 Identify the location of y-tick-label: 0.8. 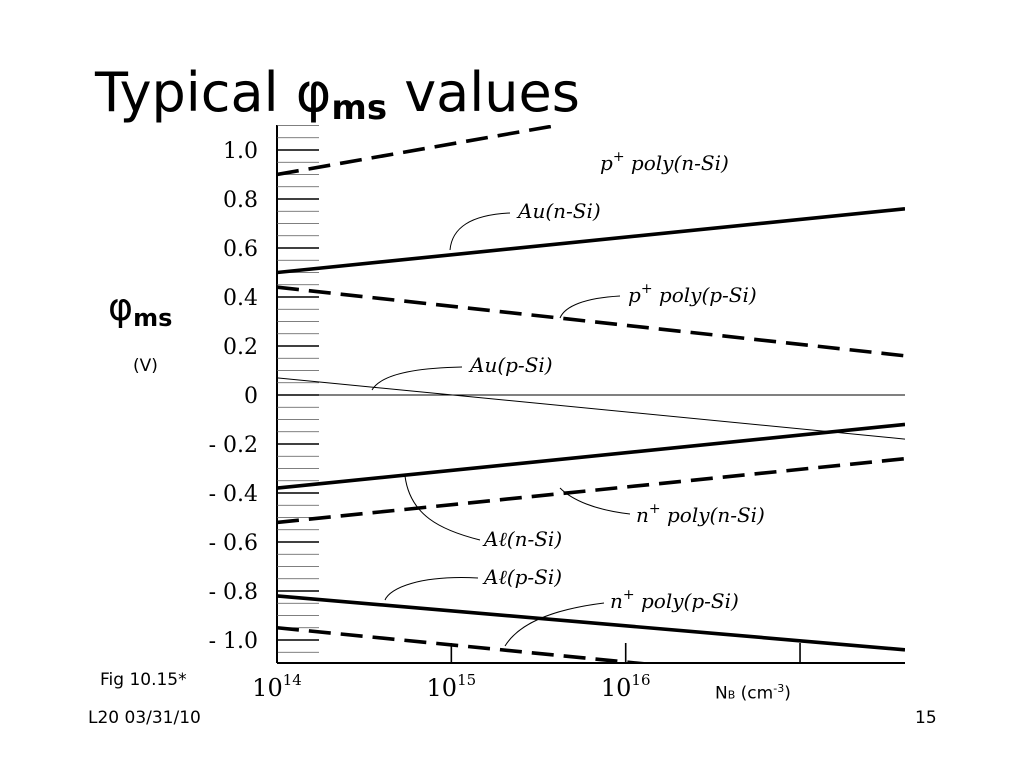
(240, 200).